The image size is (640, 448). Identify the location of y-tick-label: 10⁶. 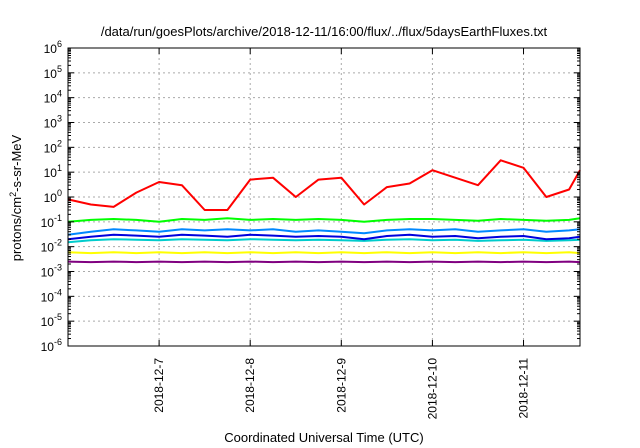
(53, 47).